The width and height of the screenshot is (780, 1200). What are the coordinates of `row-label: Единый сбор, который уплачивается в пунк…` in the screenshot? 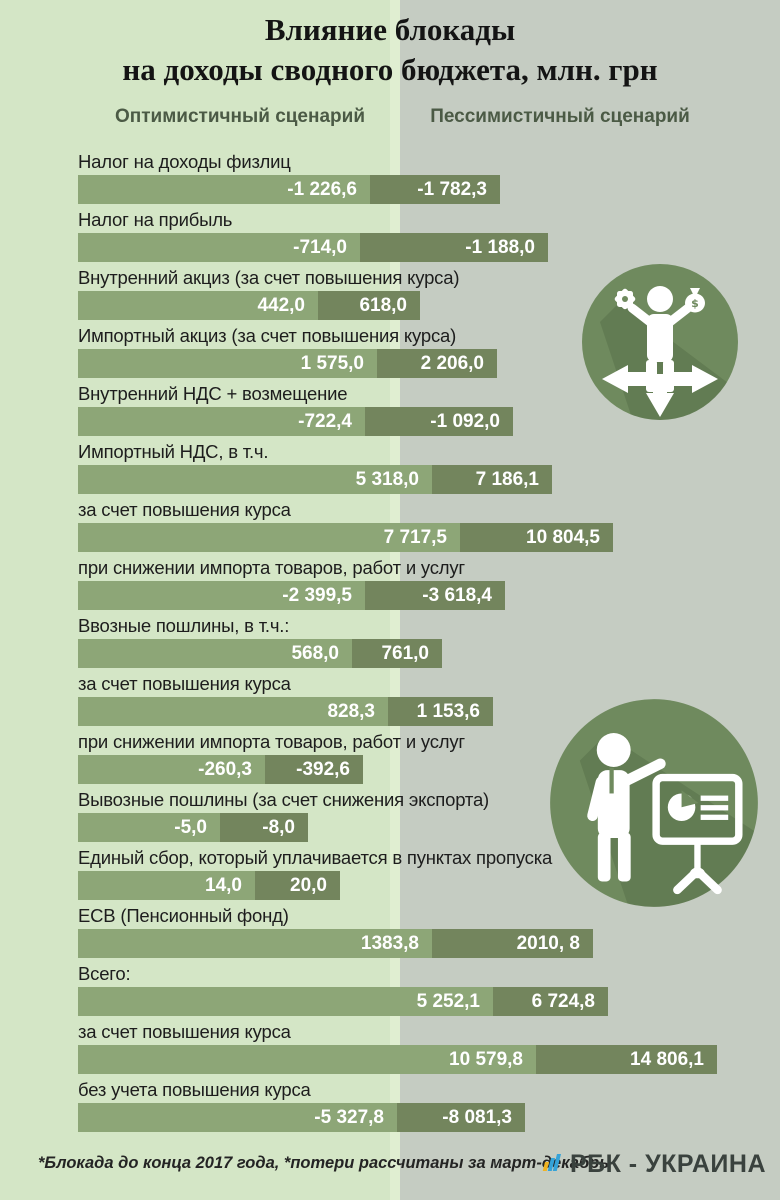 It's located at (315, 857).